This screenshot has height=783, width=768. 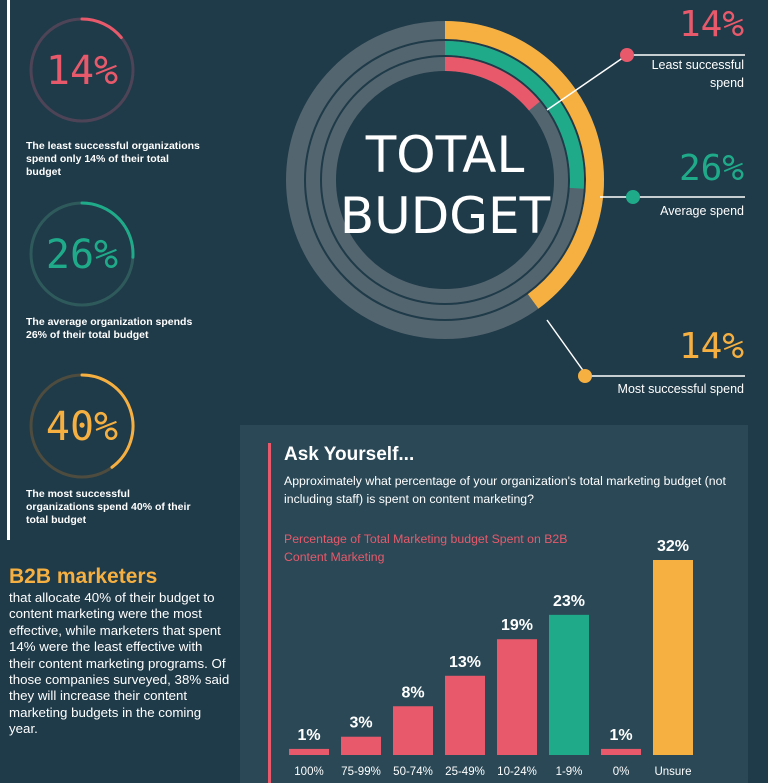 I want to click on left-divider-line, so click(x=8, y=270).